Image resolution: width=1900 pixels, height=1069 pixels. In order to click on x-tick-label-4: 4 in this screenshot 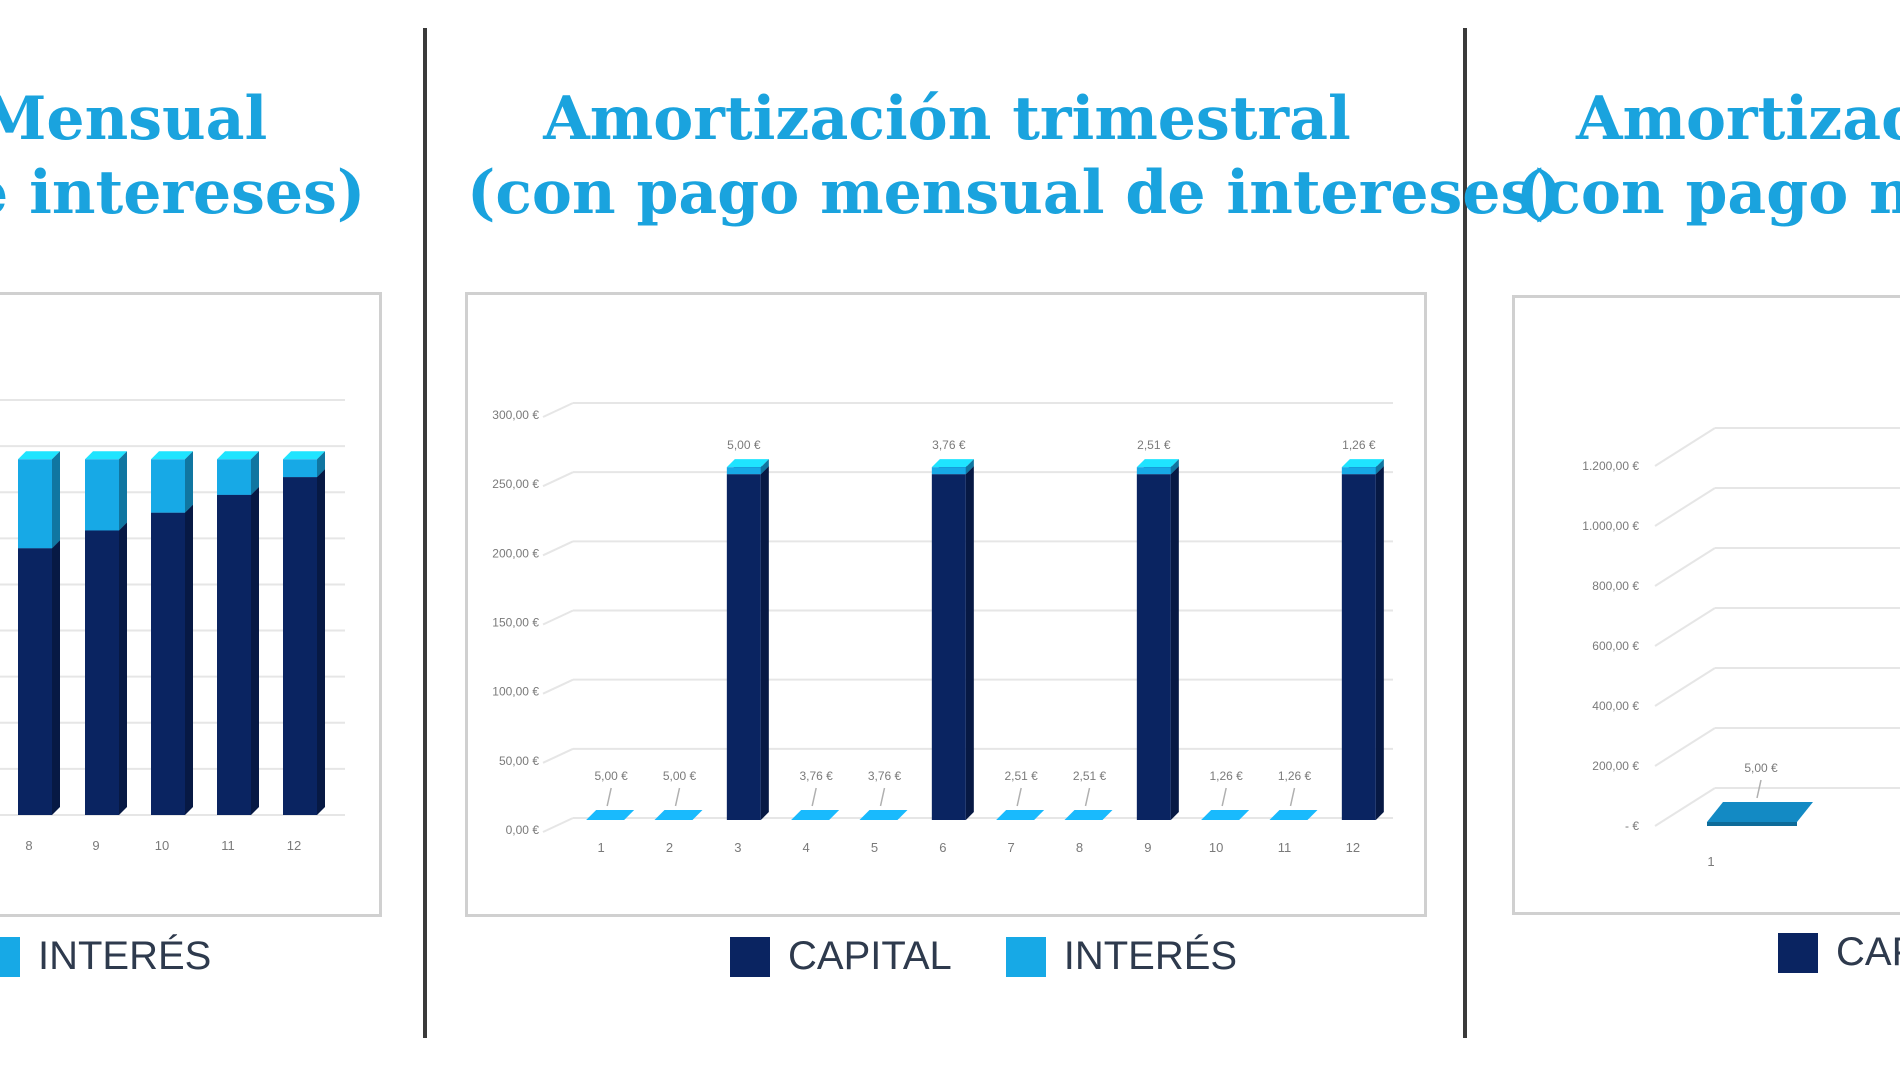, I will do `click(806, 847)`.